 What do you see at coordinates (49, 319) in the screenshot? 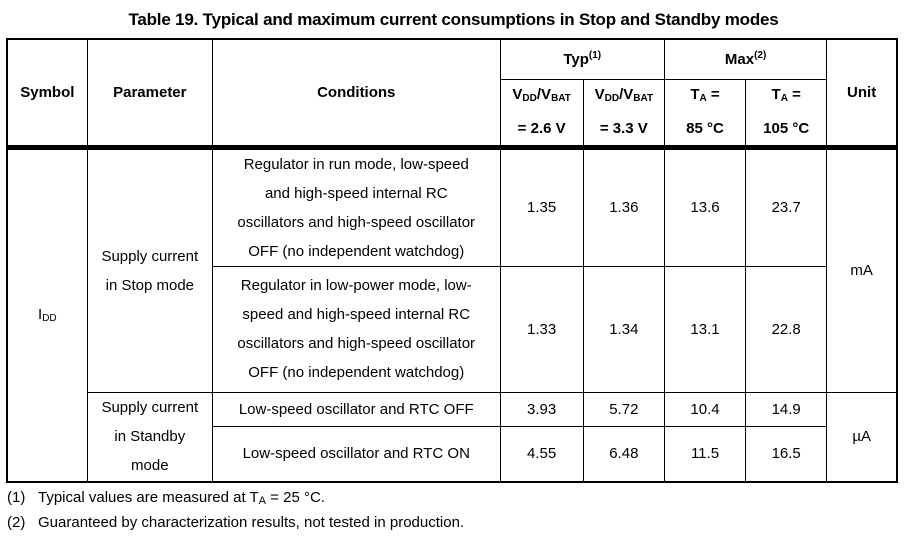
I see `symbol-sub: DD` at bounding box center [49, 319].